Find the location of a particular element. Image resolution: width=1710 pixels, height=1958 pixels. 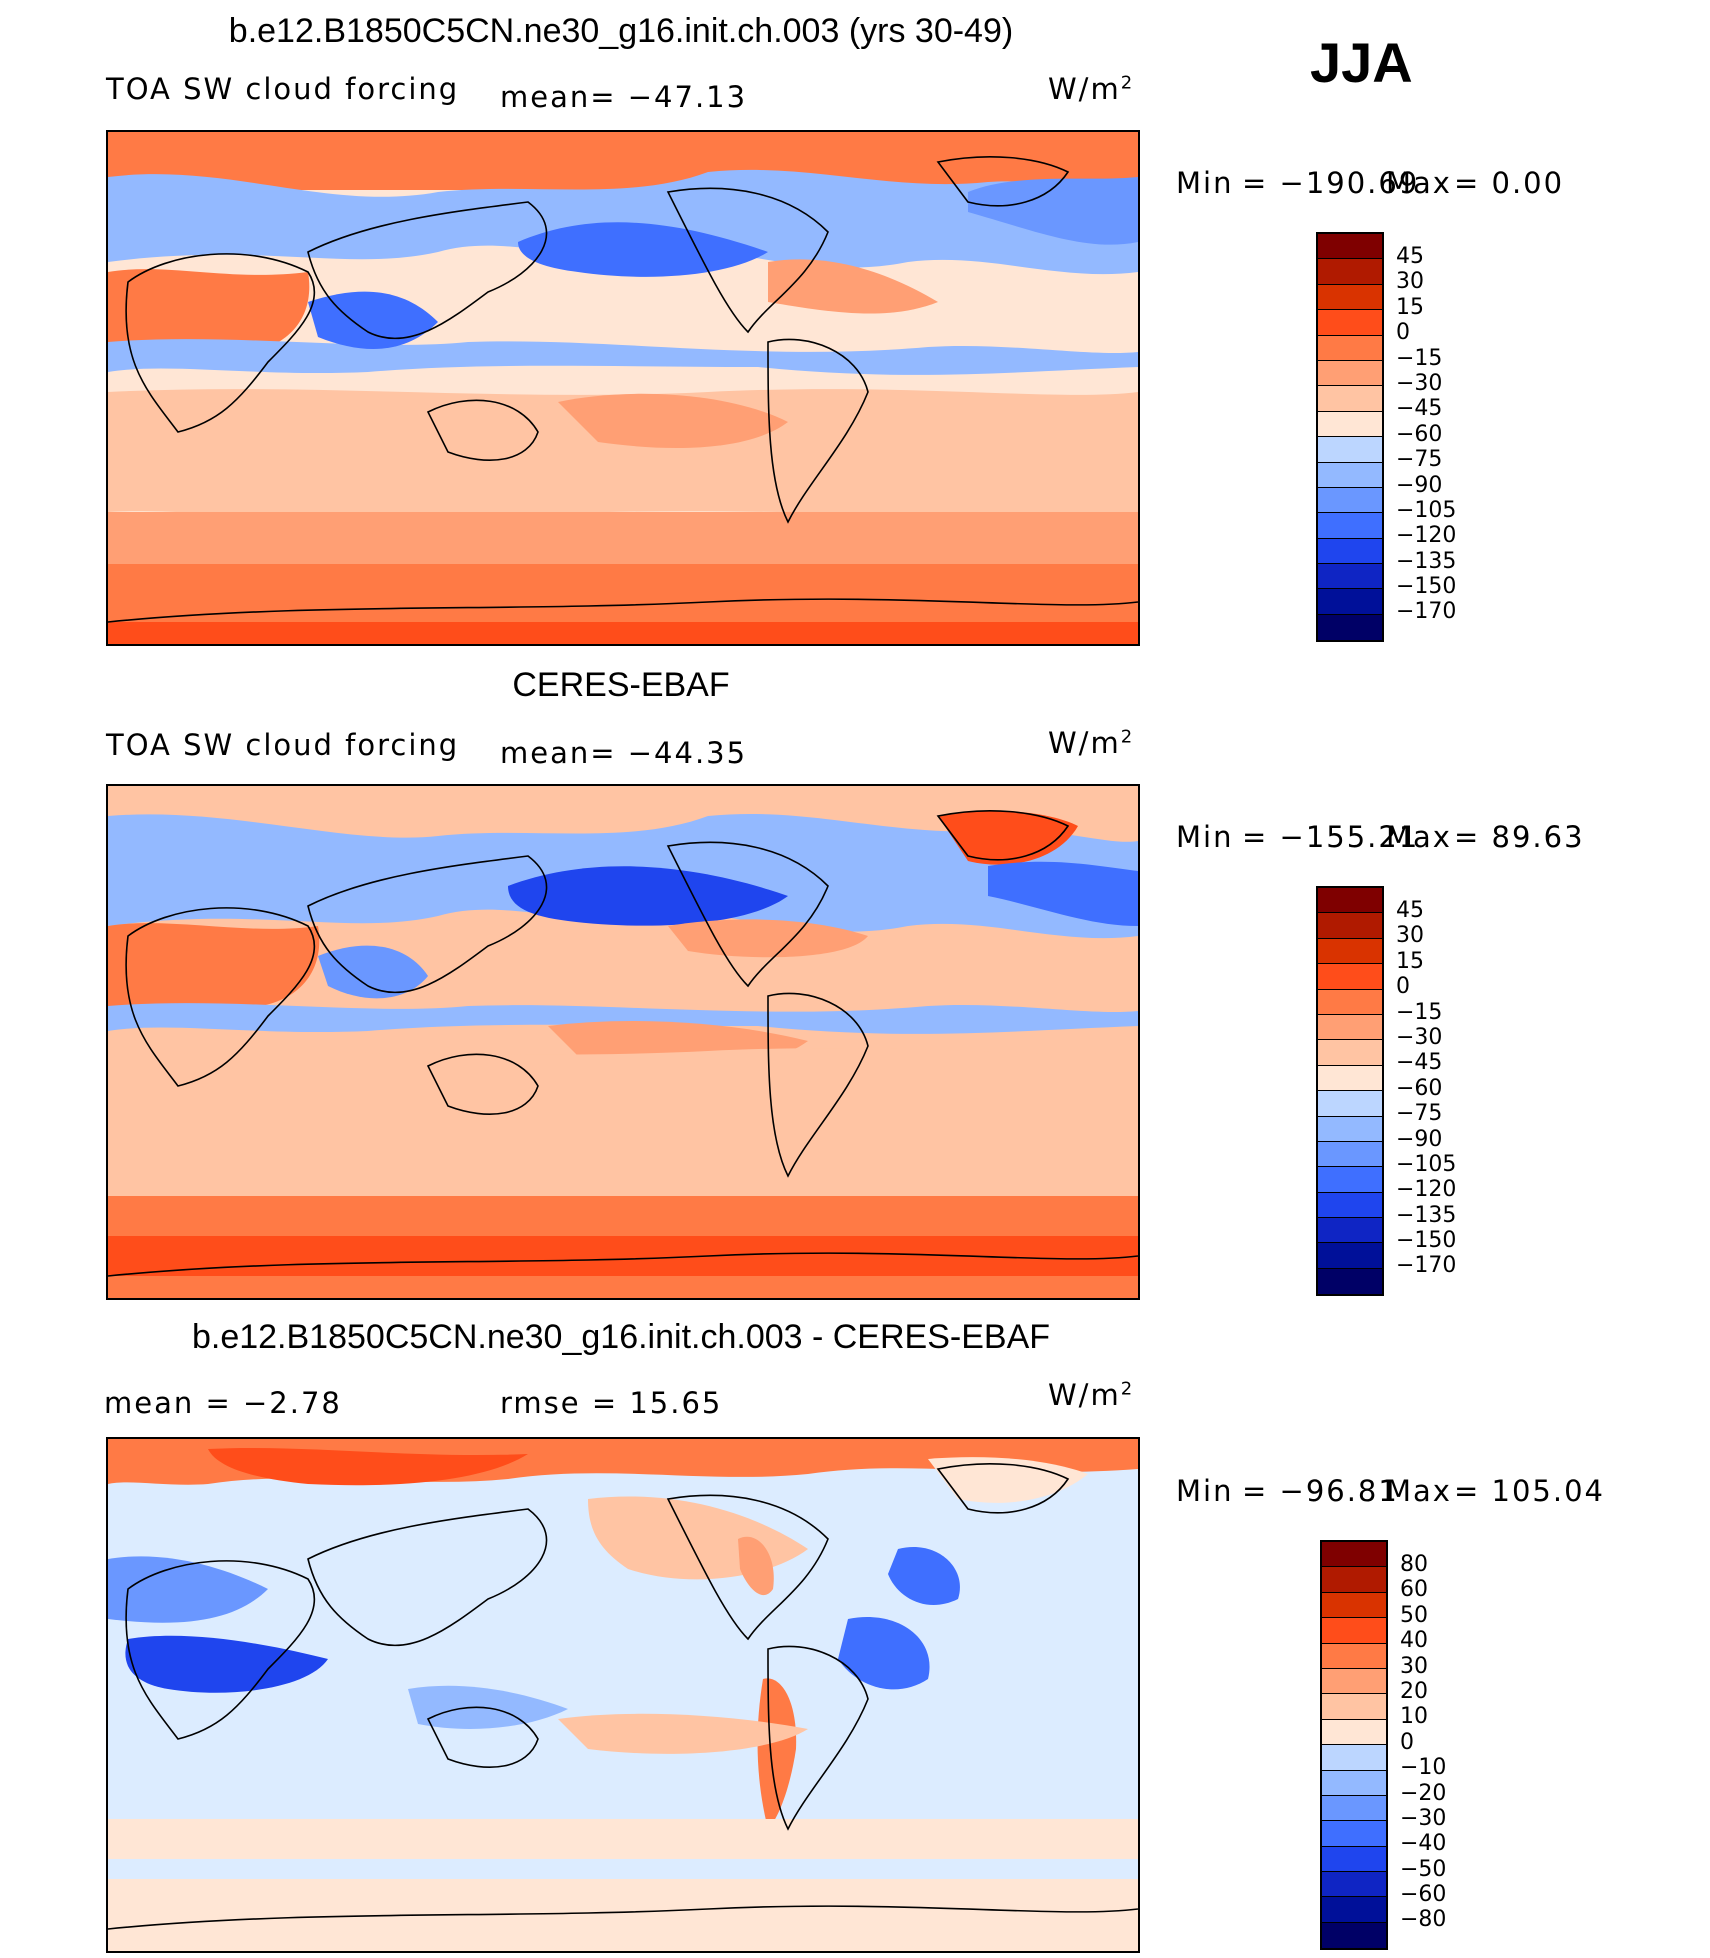

panel3-colorbar is located at coordinates (1354, 1745).